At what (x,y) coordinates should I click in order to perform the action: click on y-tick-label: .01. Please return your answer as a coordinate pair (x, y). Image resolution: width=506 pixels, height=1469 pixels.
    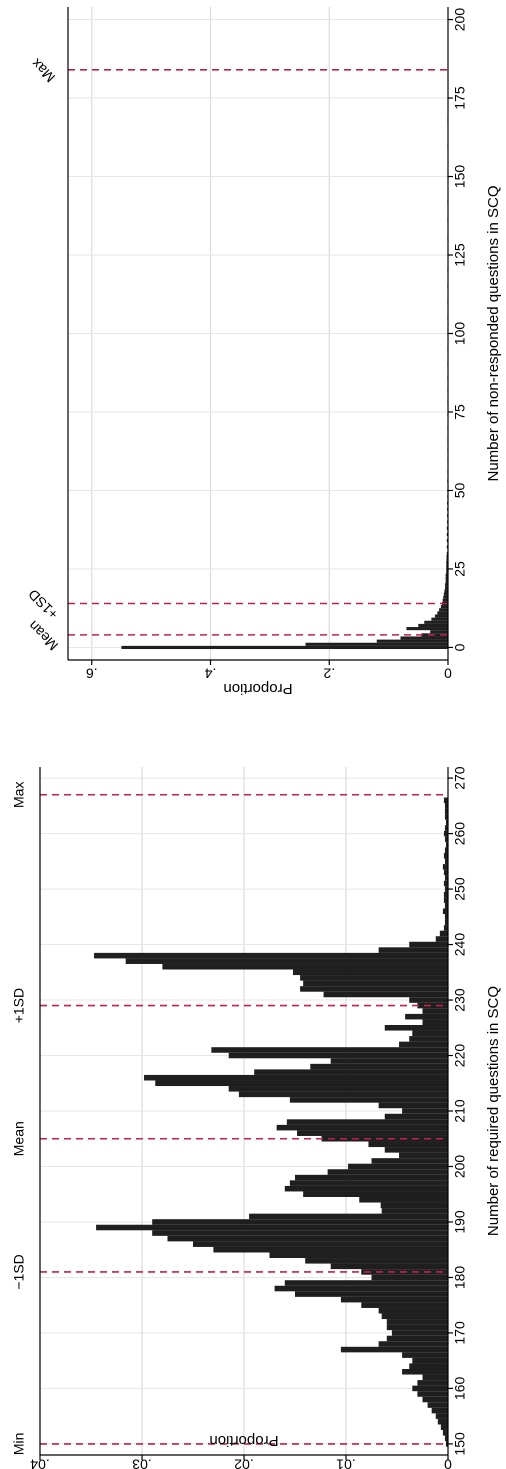
    Looking at the image, I should click on (346, 1462).